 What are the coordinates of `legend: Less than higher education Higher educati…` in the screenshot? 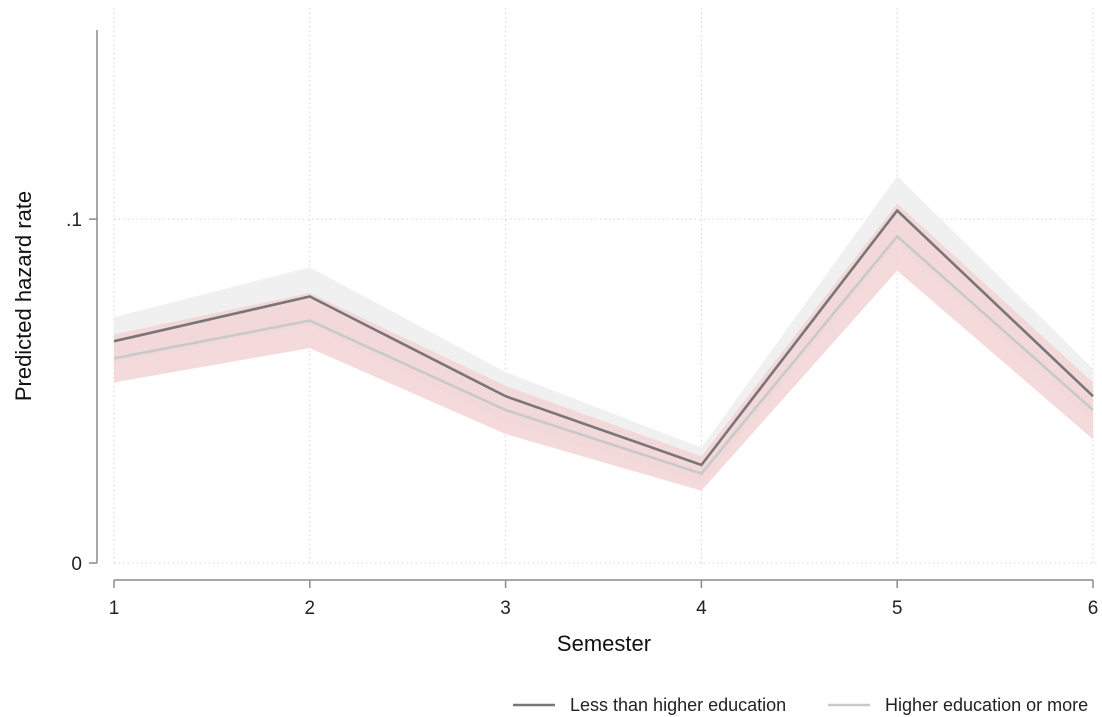 It's located at (800, 705).